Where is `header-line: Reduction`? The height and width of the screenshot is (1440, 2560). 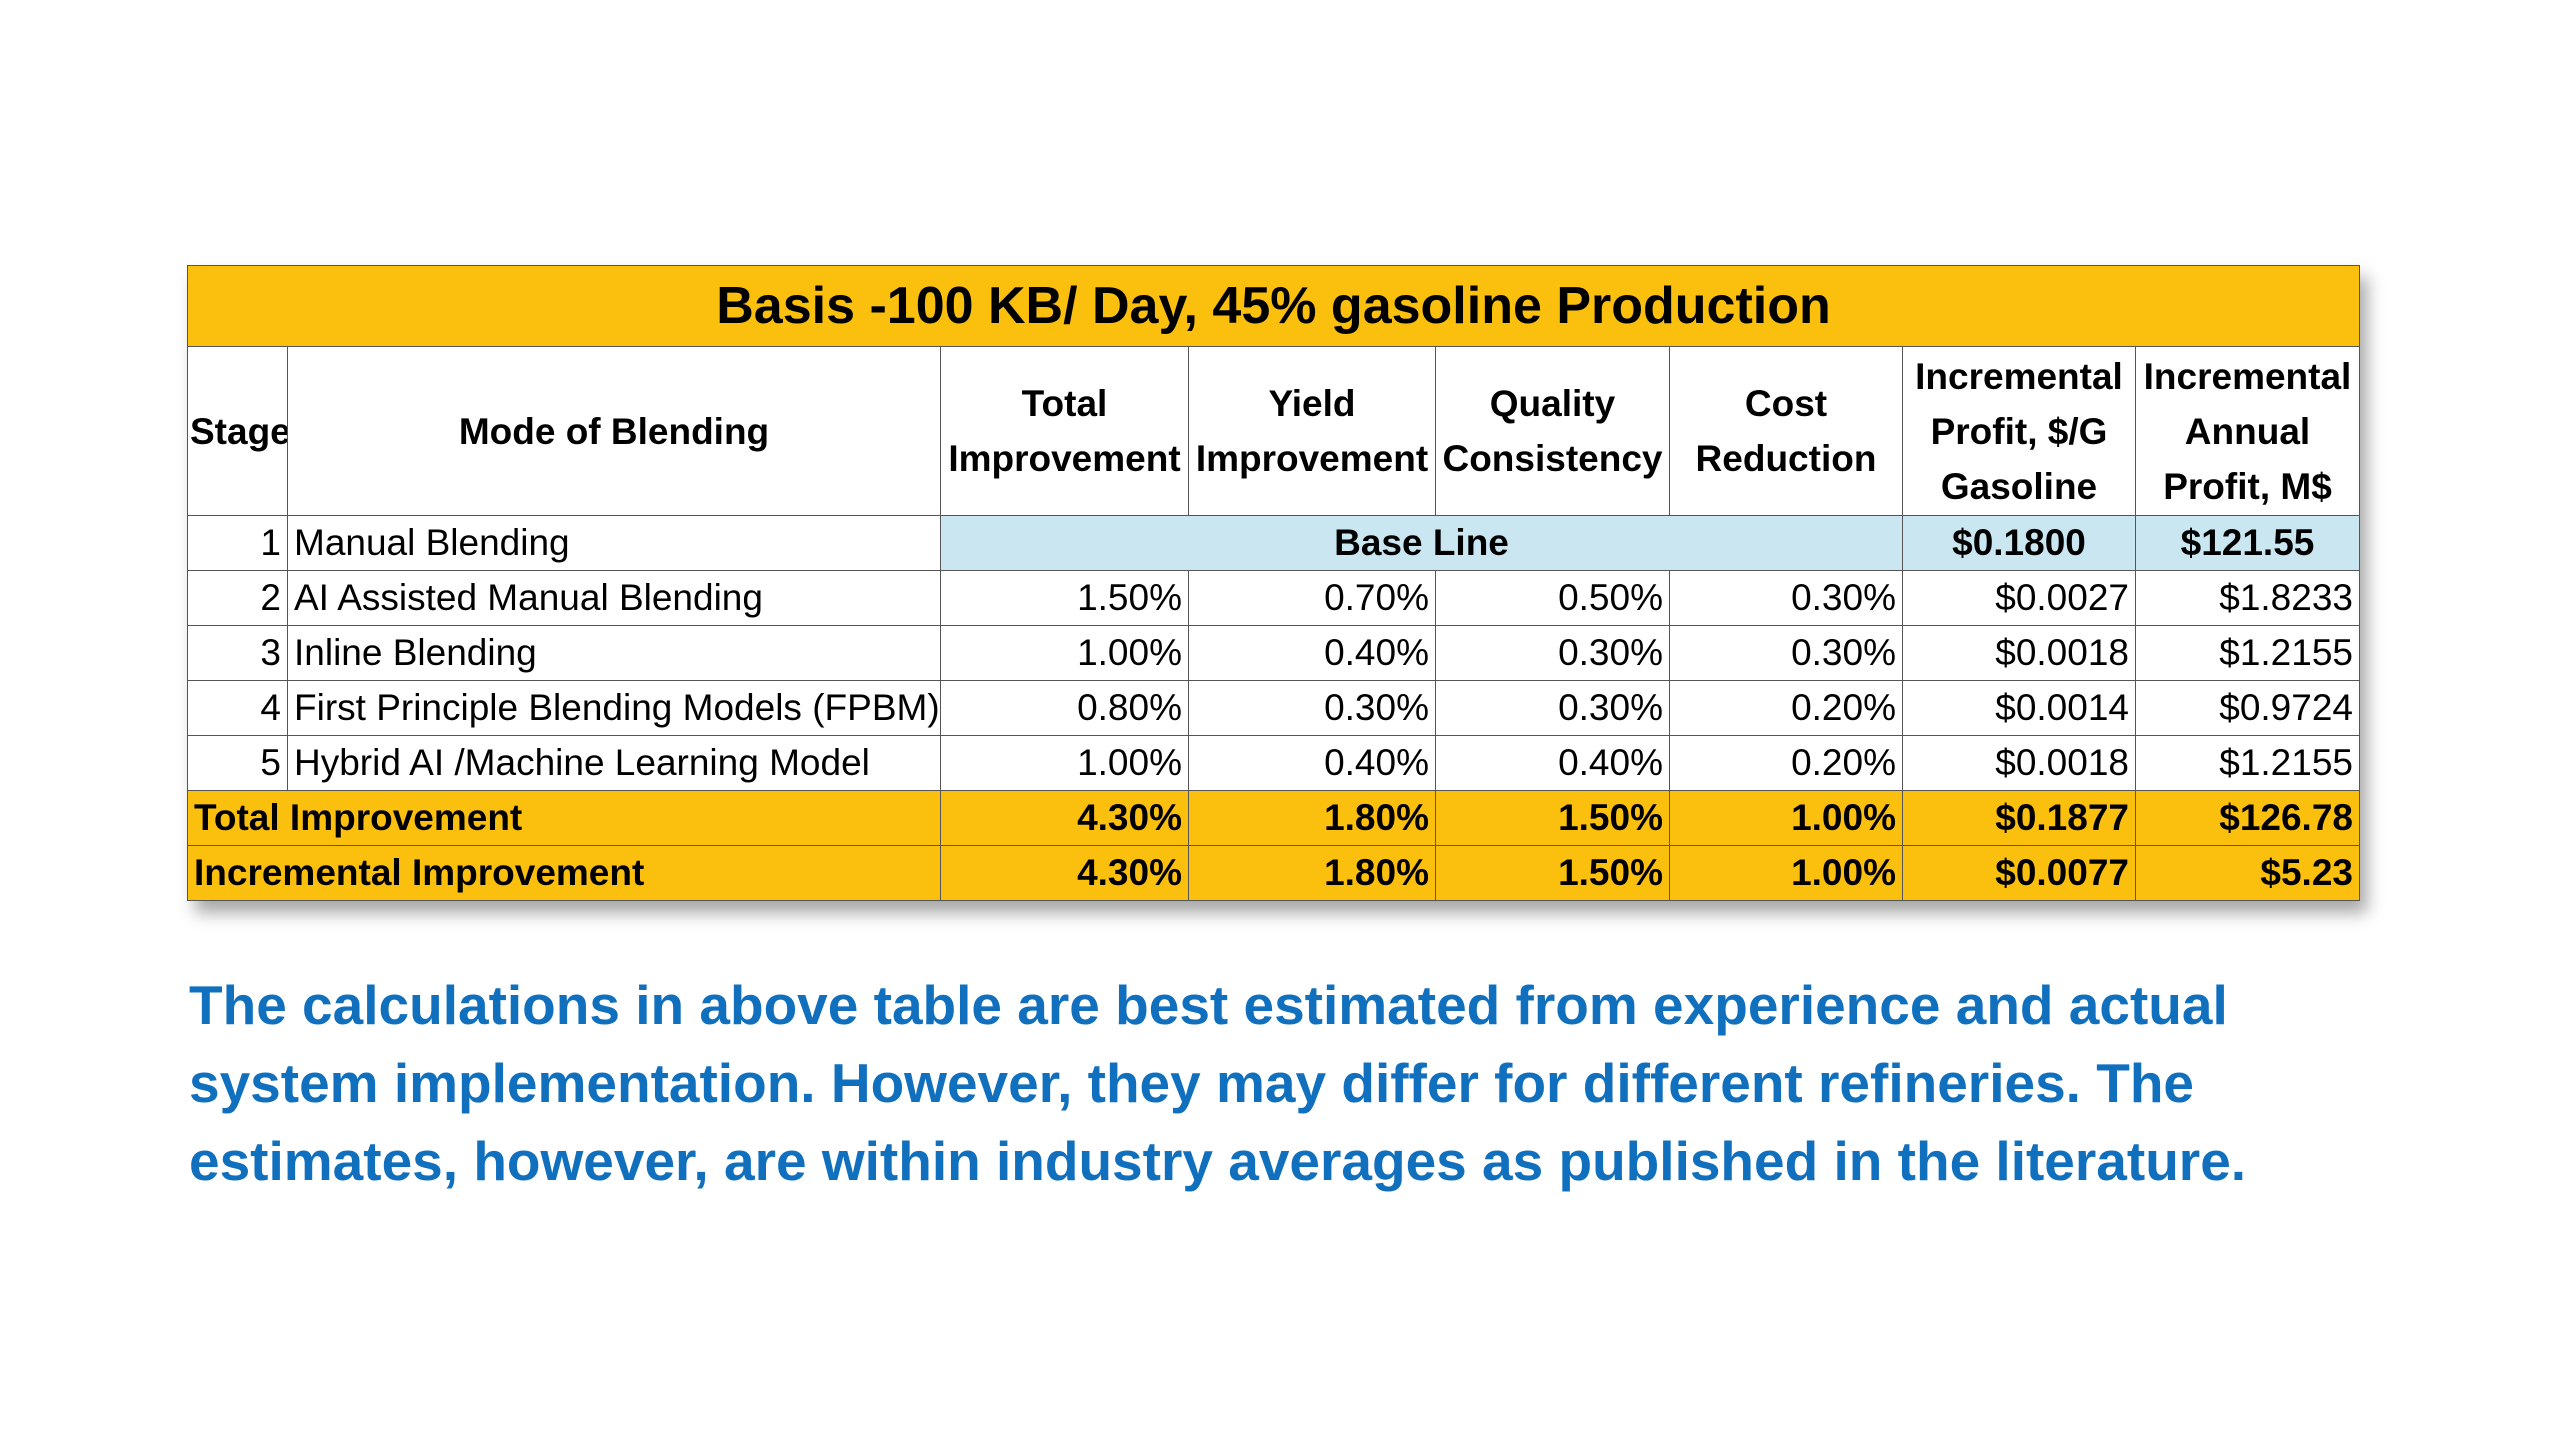 header-line: Reduction is located at coordinates (1786, 458).